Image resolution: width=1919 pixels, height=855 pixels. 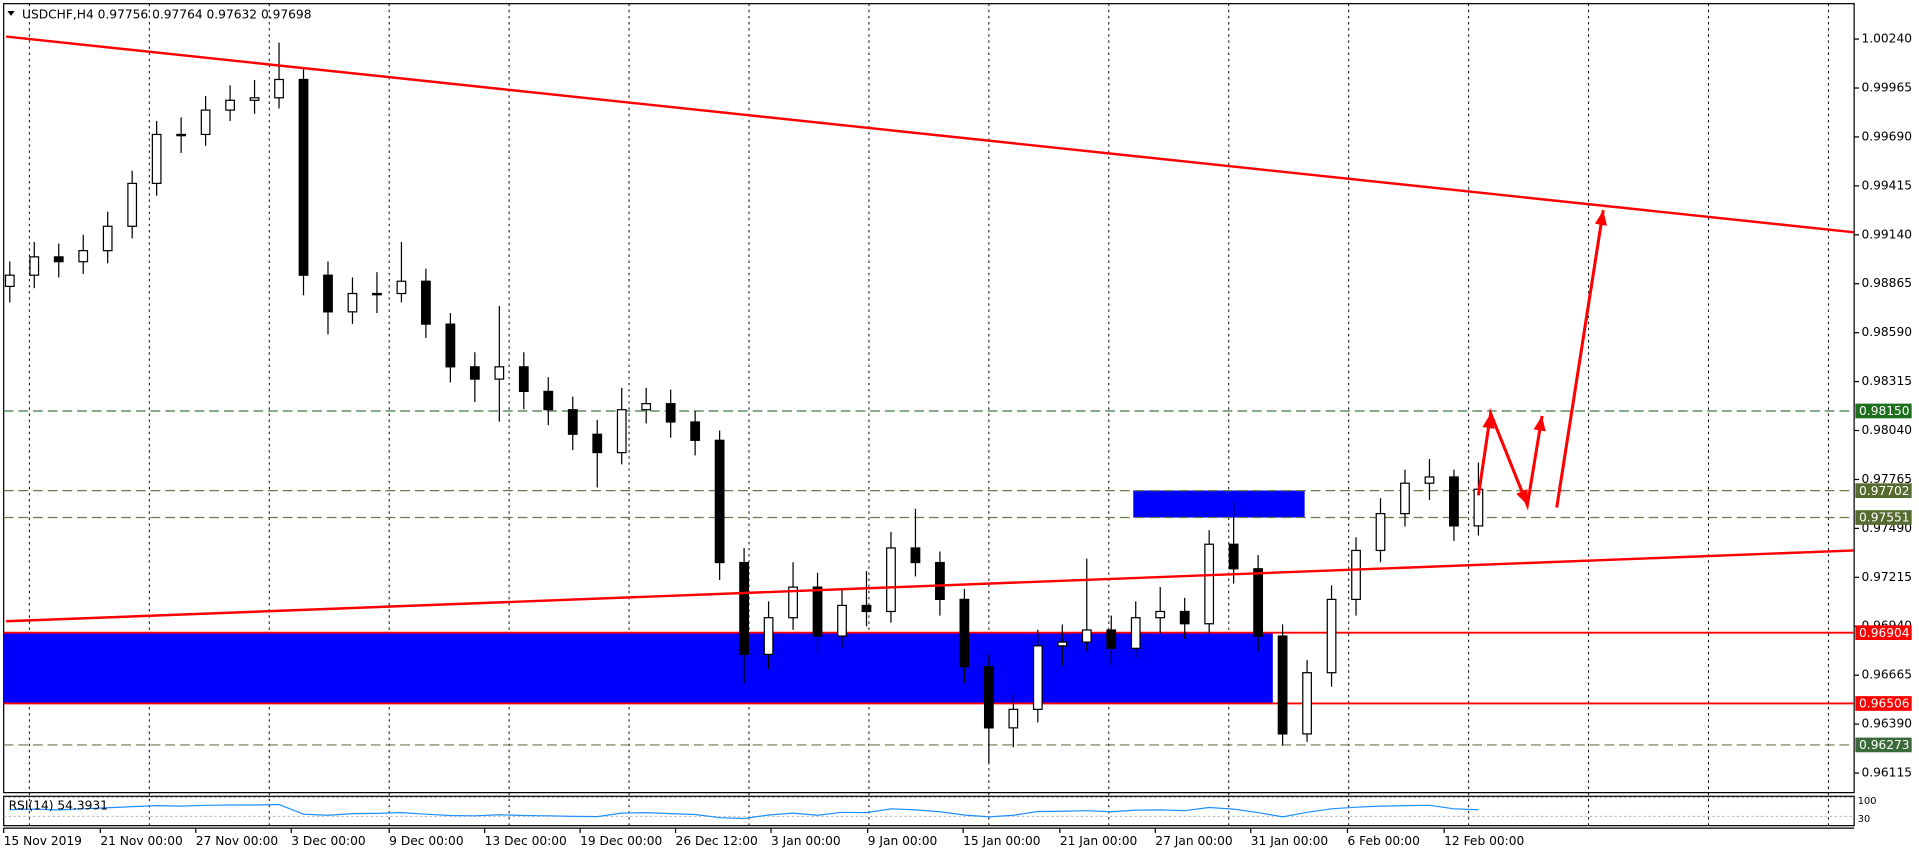 I want to click on rsi-line, so click(x=744, y=811).